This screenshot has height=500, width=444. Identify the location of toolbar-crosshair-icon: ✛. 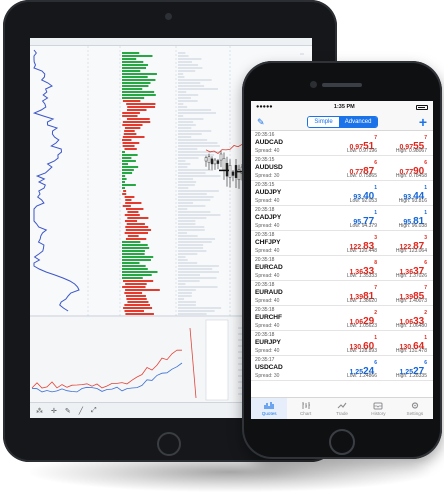
(54, 411).